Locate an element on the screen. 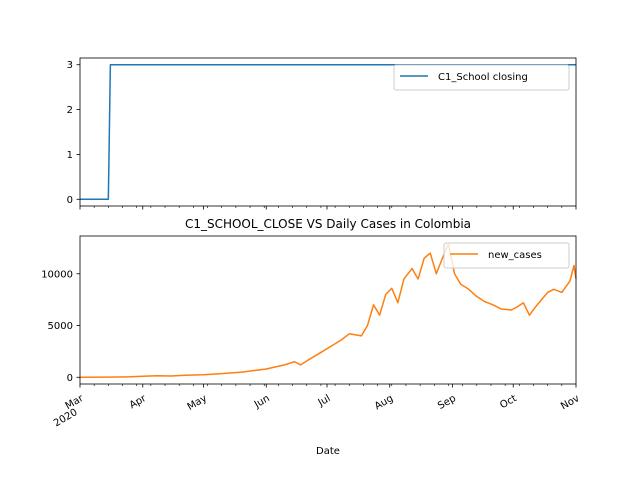  y-tick-label: 5000 is located at coordinates (60, 326).